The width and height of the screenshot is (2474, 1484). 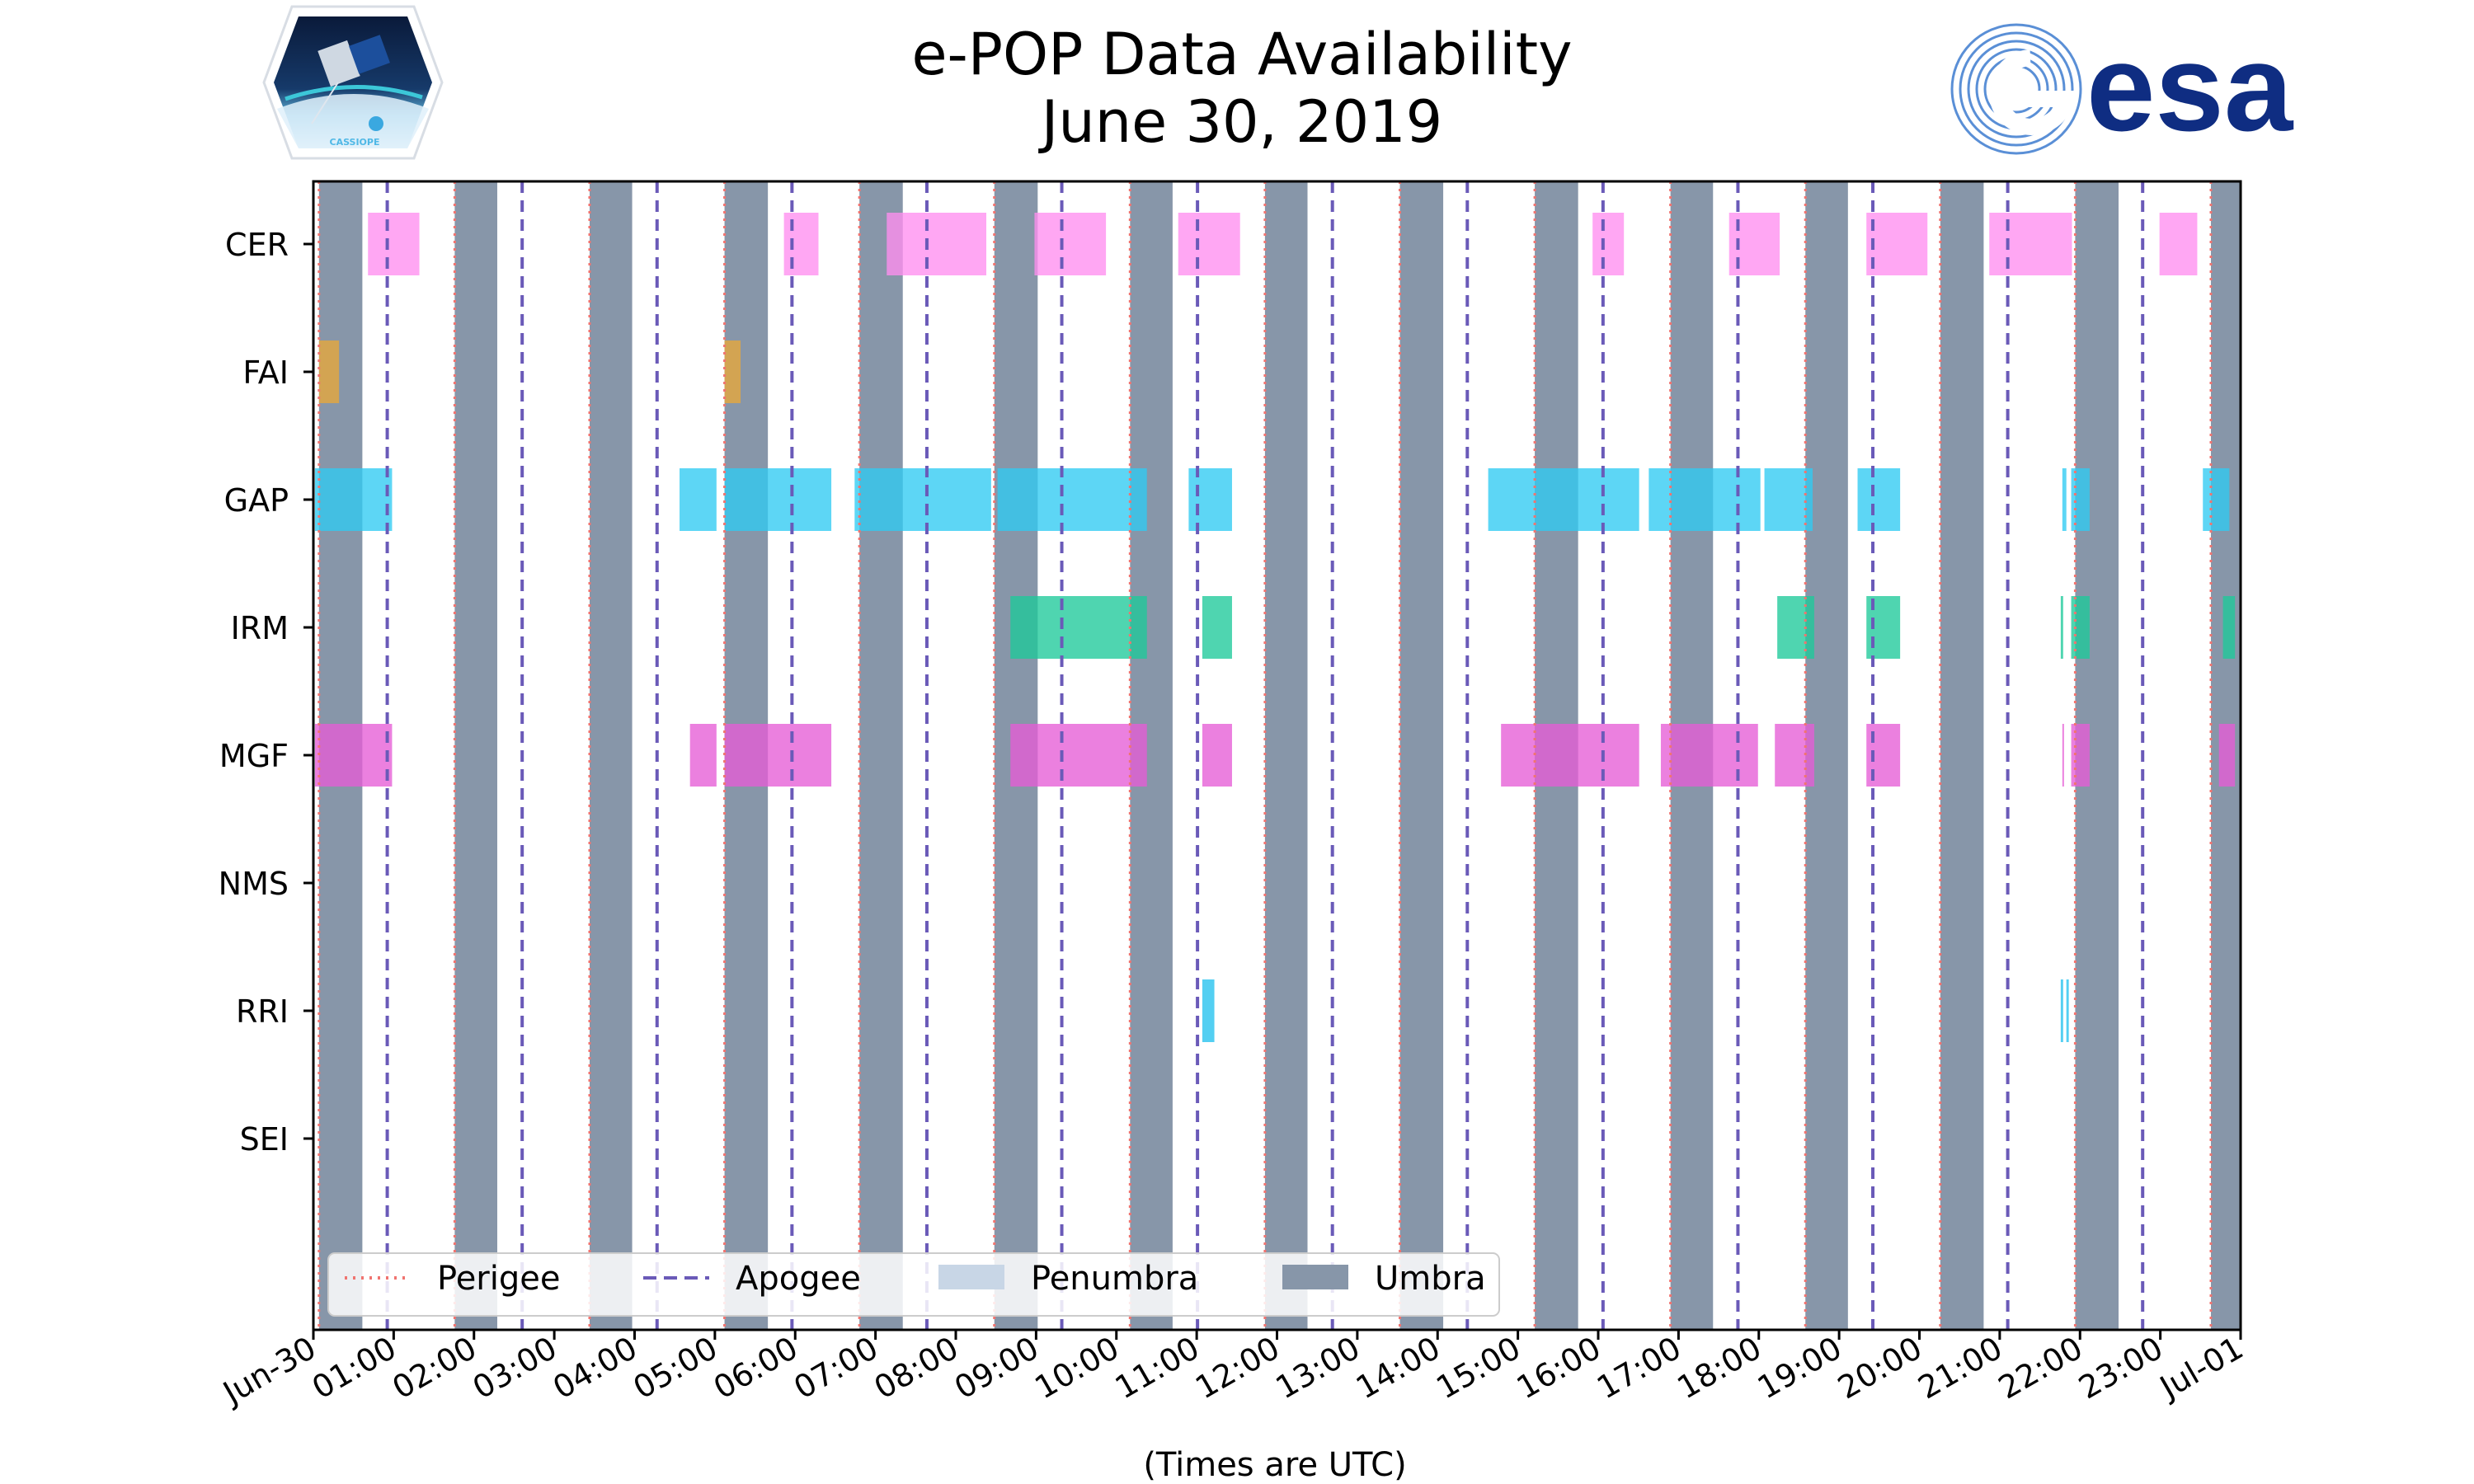 I want to click on x-tick-label-9: 09:00, so click(x=996, y=1368).